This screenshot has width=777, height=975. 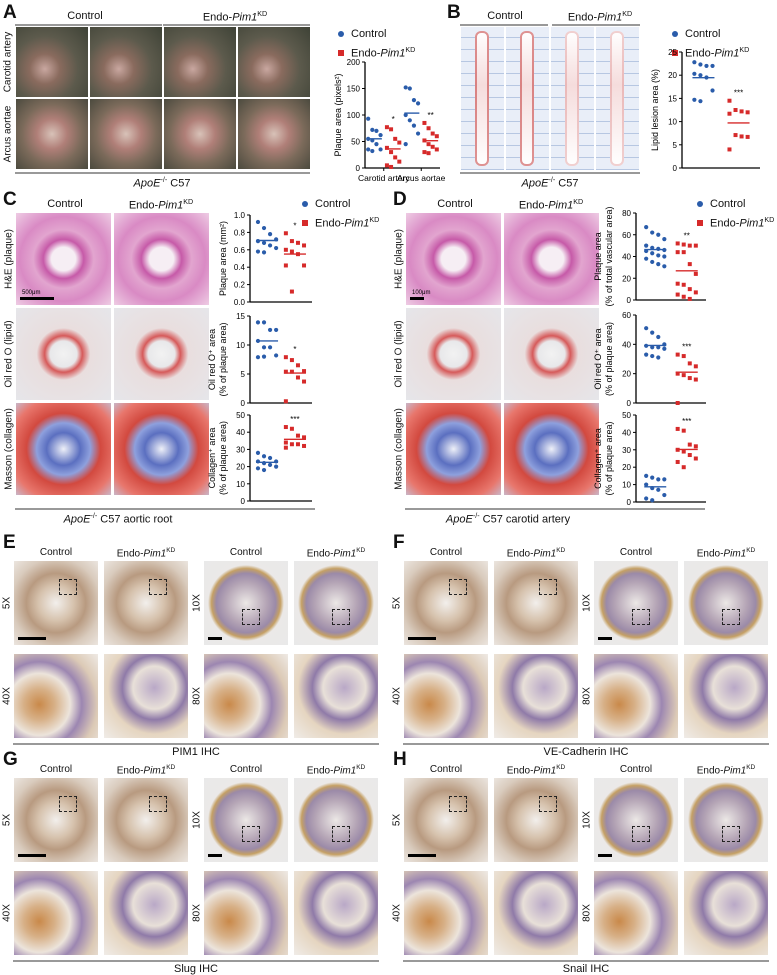 I want to click on y-axis-label: Lipid lesion area (%), so click(x=655, y=110).